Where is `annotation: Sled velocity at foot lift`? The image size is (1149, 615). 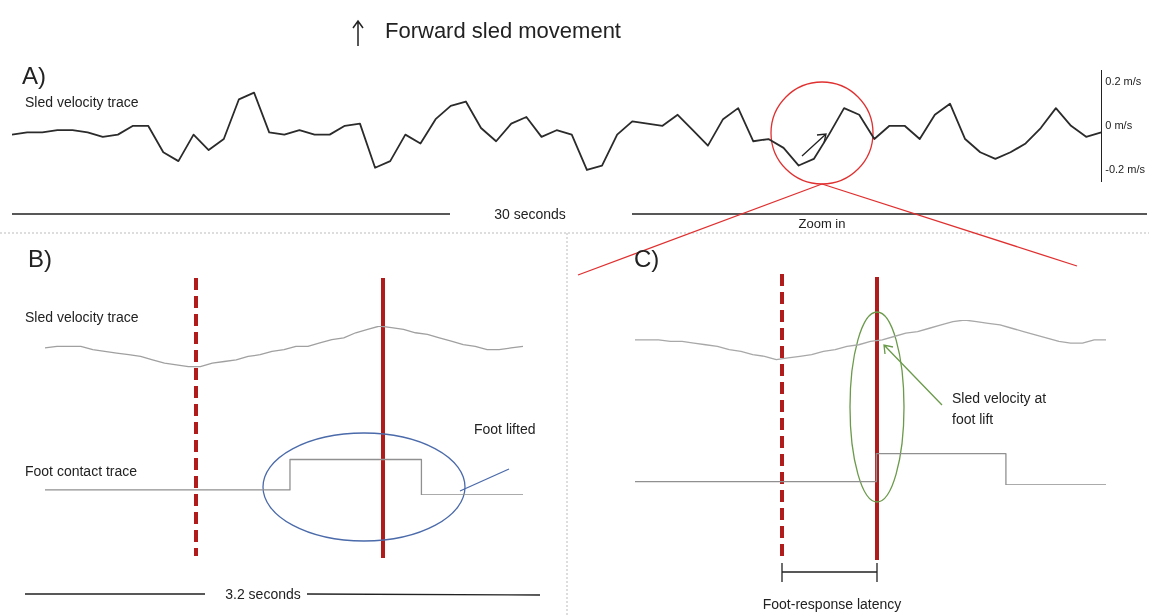 annotation: Sled velocity at foot lift is located at coordinates (1000, 409).